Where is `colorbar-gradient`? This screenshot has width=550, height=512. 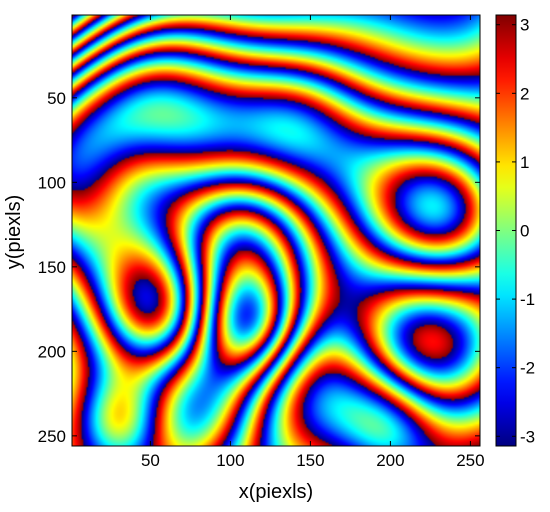
colorbar-gradient is located at coordinates (506, 230).